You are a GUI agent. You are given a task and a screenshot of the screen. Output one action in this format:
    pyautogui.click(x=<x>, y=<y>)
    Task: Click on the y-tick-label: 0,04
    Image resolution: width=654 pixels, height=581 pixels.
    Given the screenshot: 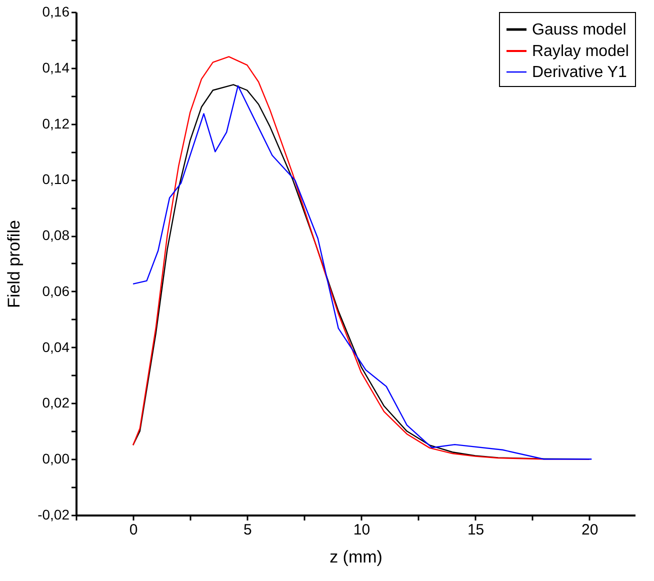 What is the action you would take?
    pyautogui.click(x=56, y=346)
    